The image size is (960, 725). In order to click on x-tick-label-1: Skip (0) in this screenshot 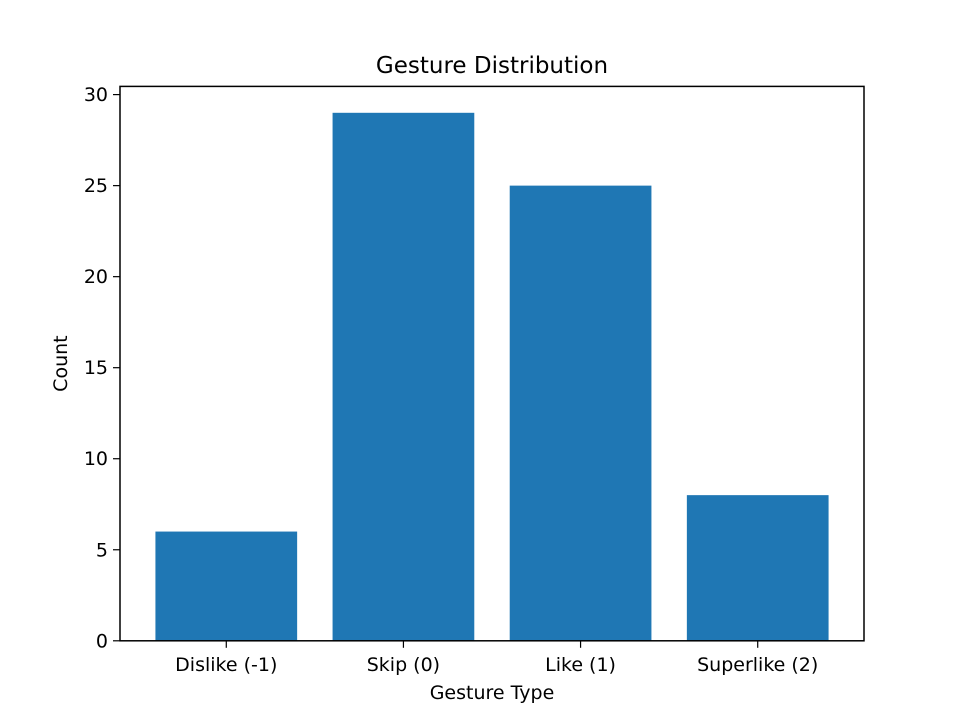, I will do `click(403, 665)`.